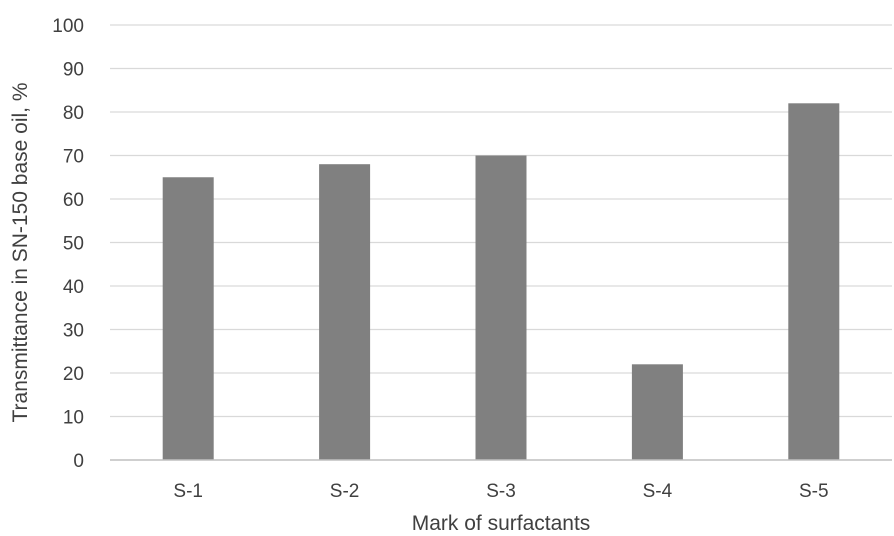 The height and width of the screenshot is (536, 894). Describe the element at coordinates (68, 26) in the screenshot. I see `y-tick-label: 100` at that location.